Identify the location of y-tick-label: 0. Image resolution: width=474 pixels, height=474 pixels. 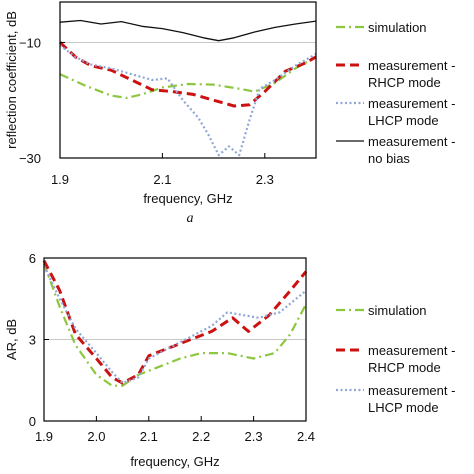
(32, 421).